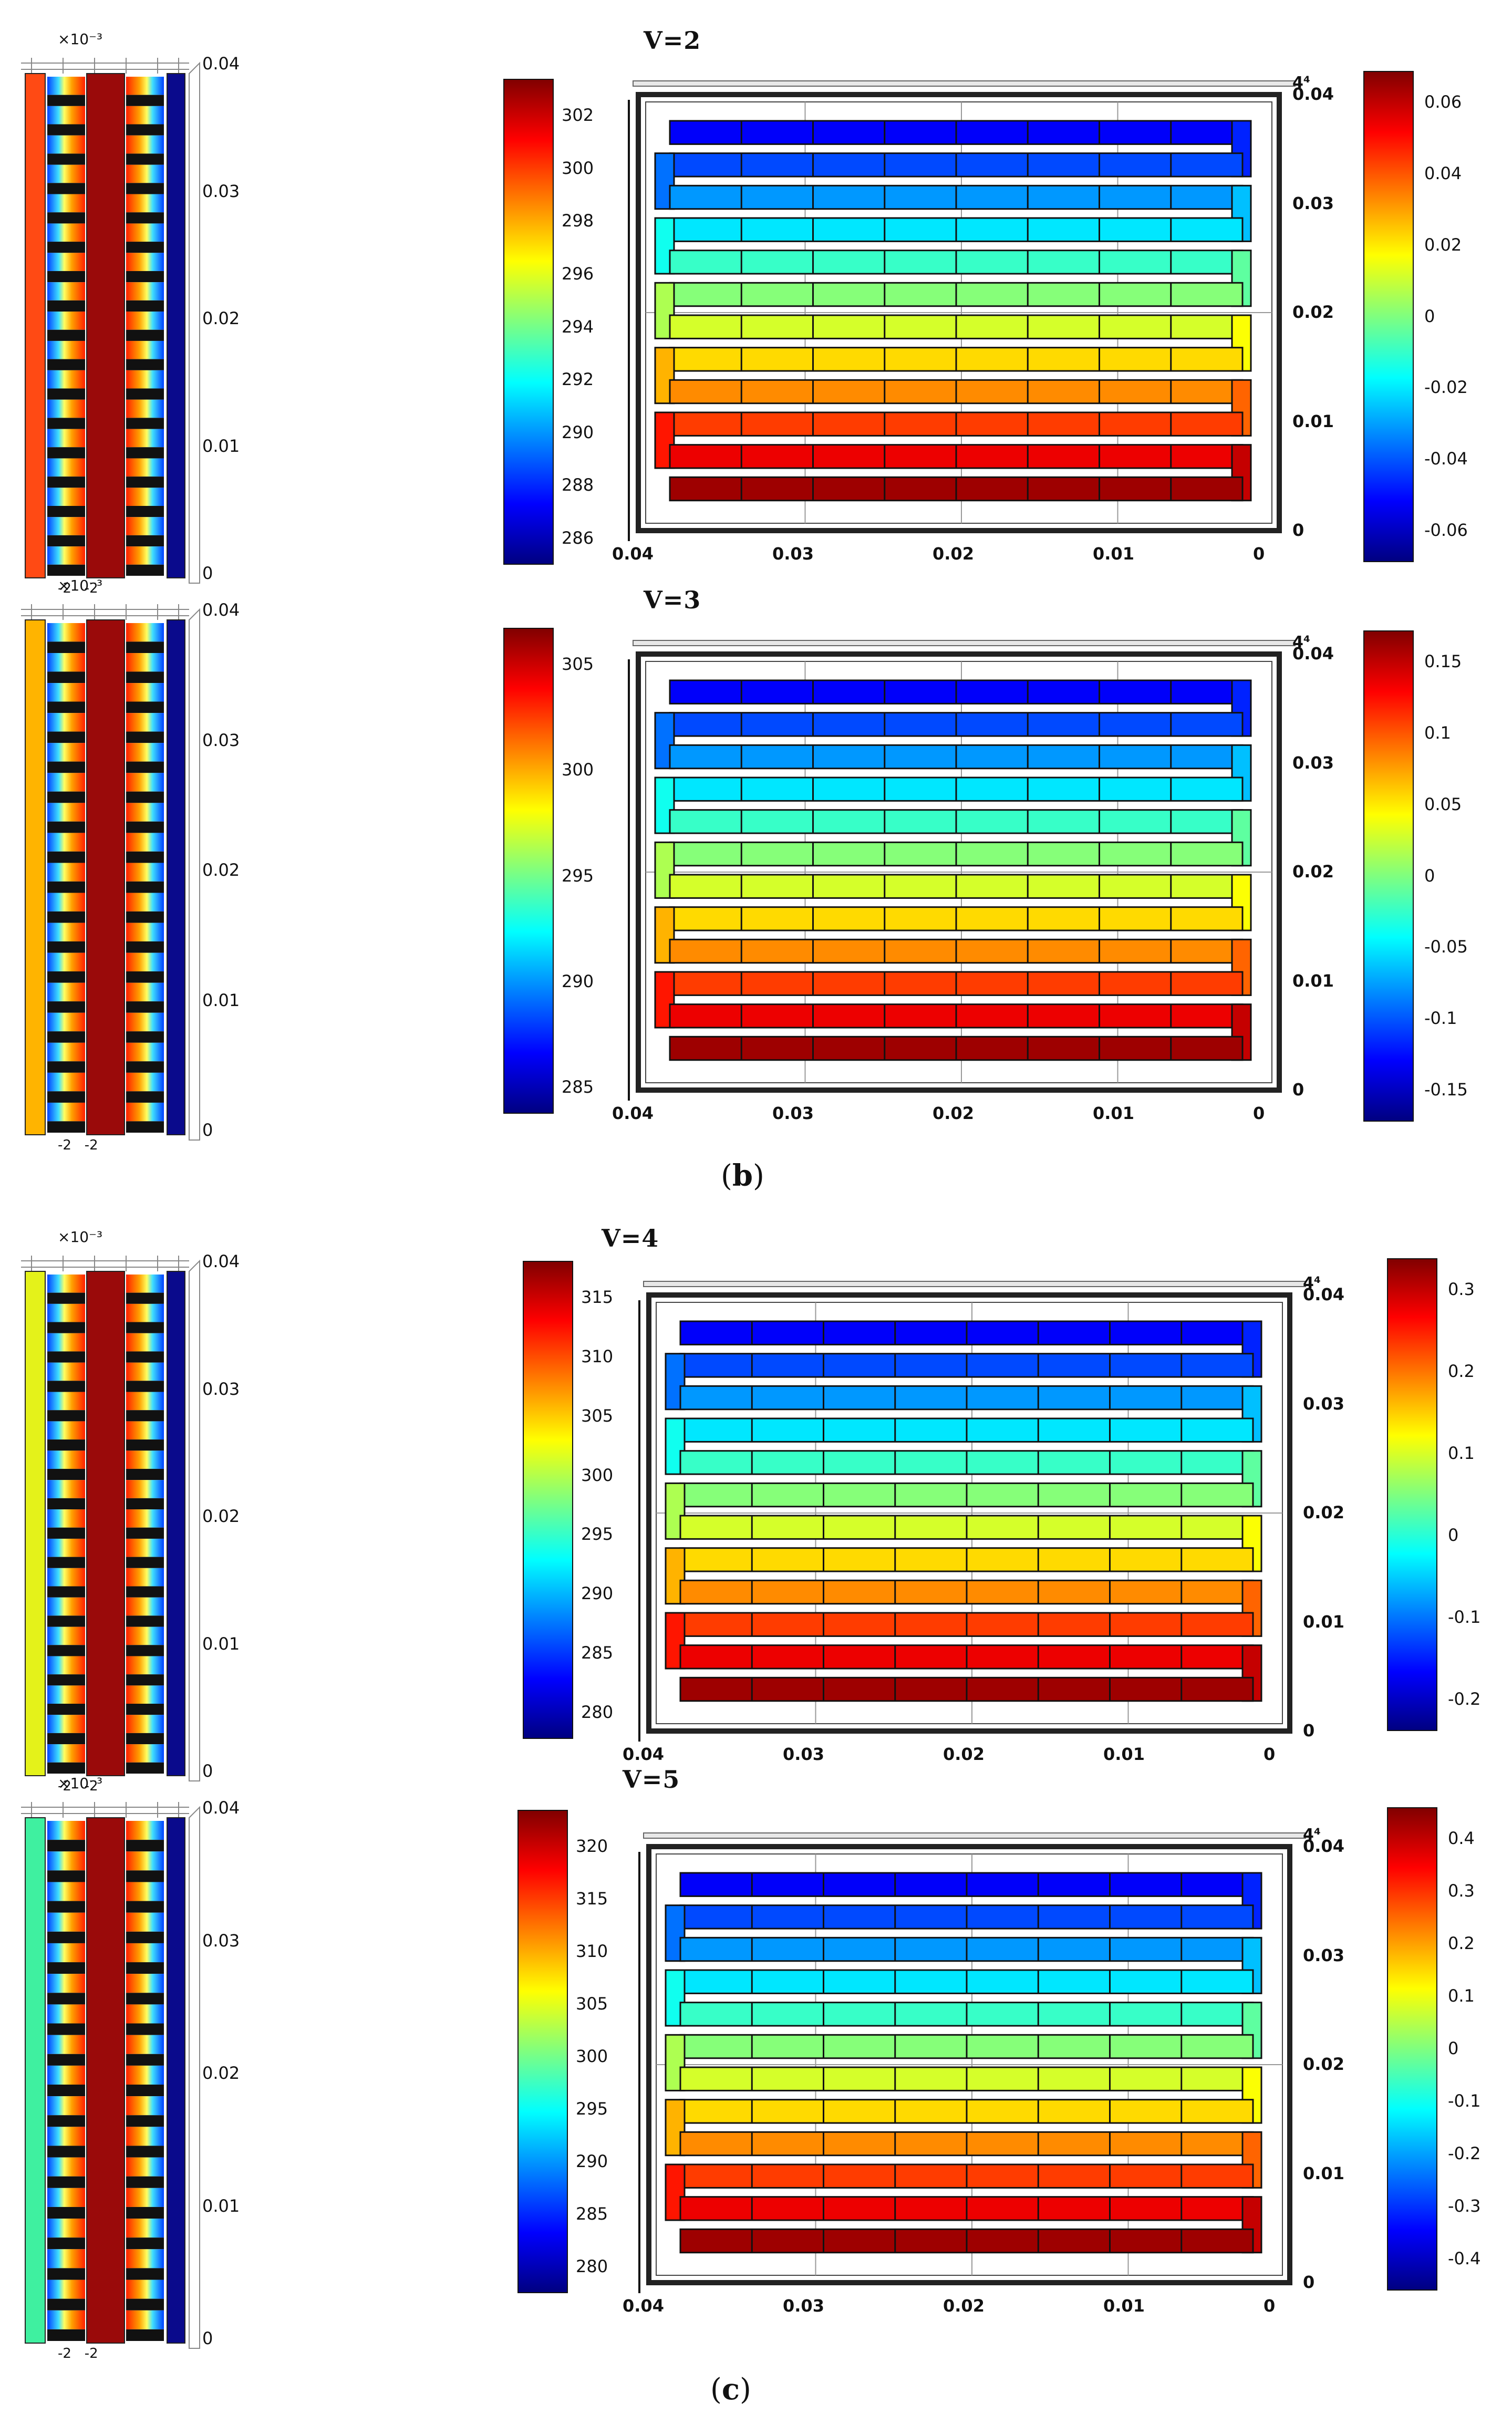 Image resolution: width=1512 pixels, height=2414 pixels. I want to click on caption-c: (c), so click(730, 2389).